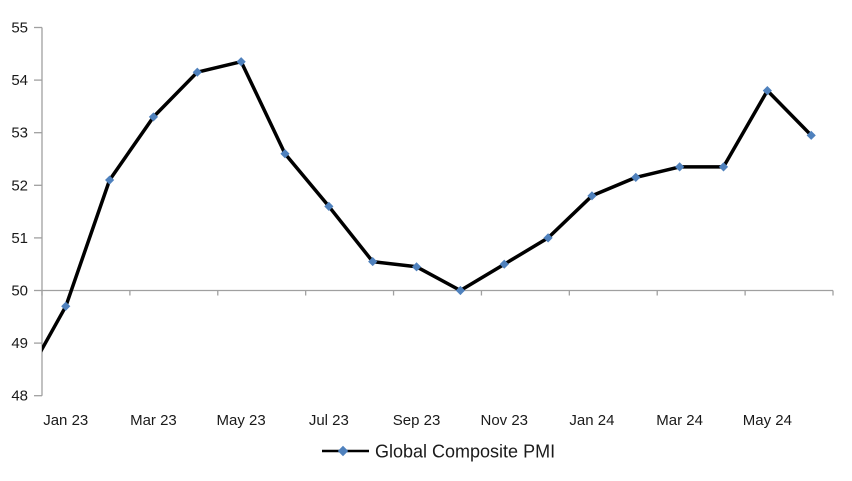 This screenshot has width=852, height=481. I want to click on legend: Global Composite PMI, so click(438, 452).